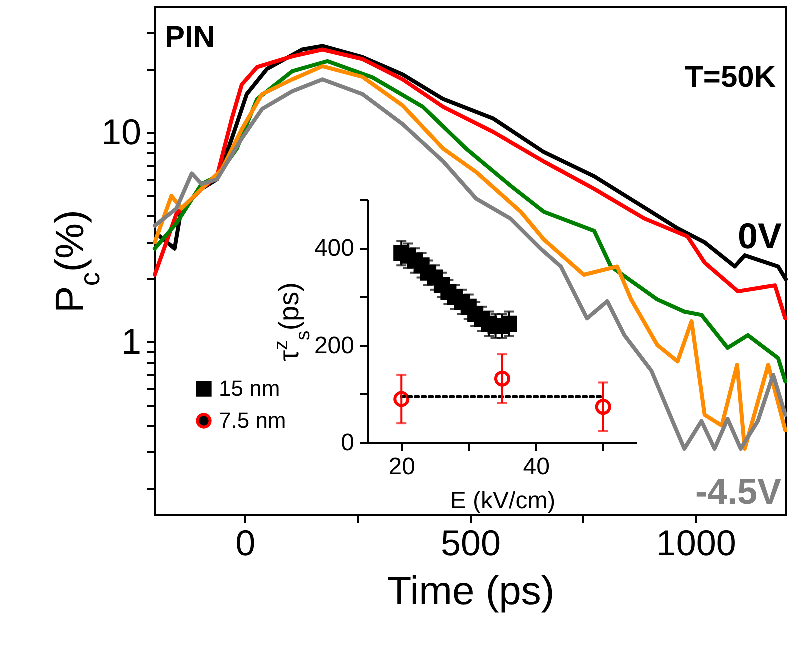  What do you see at coordinates (131, 341) in the screenshot?
I see `y-tick-label: 1` at bounding box center [131, 341].